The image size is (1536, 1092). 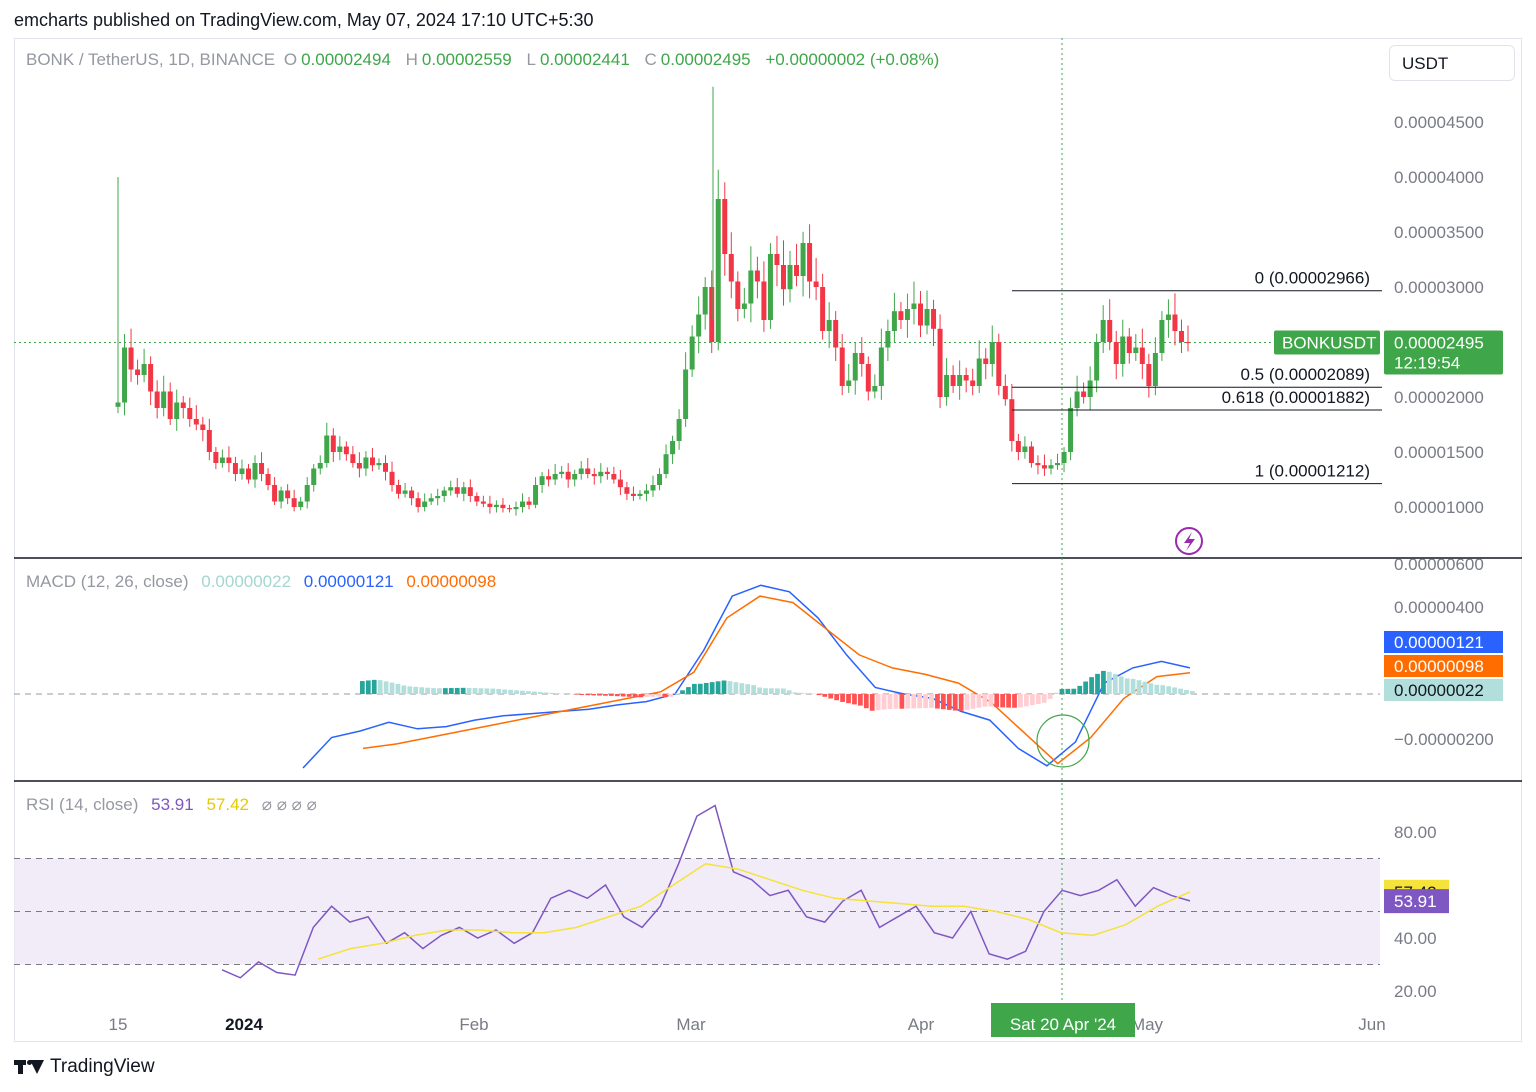 I want to click on rsi-legend-name: RSI (14, close), so click(x=82, y=804).